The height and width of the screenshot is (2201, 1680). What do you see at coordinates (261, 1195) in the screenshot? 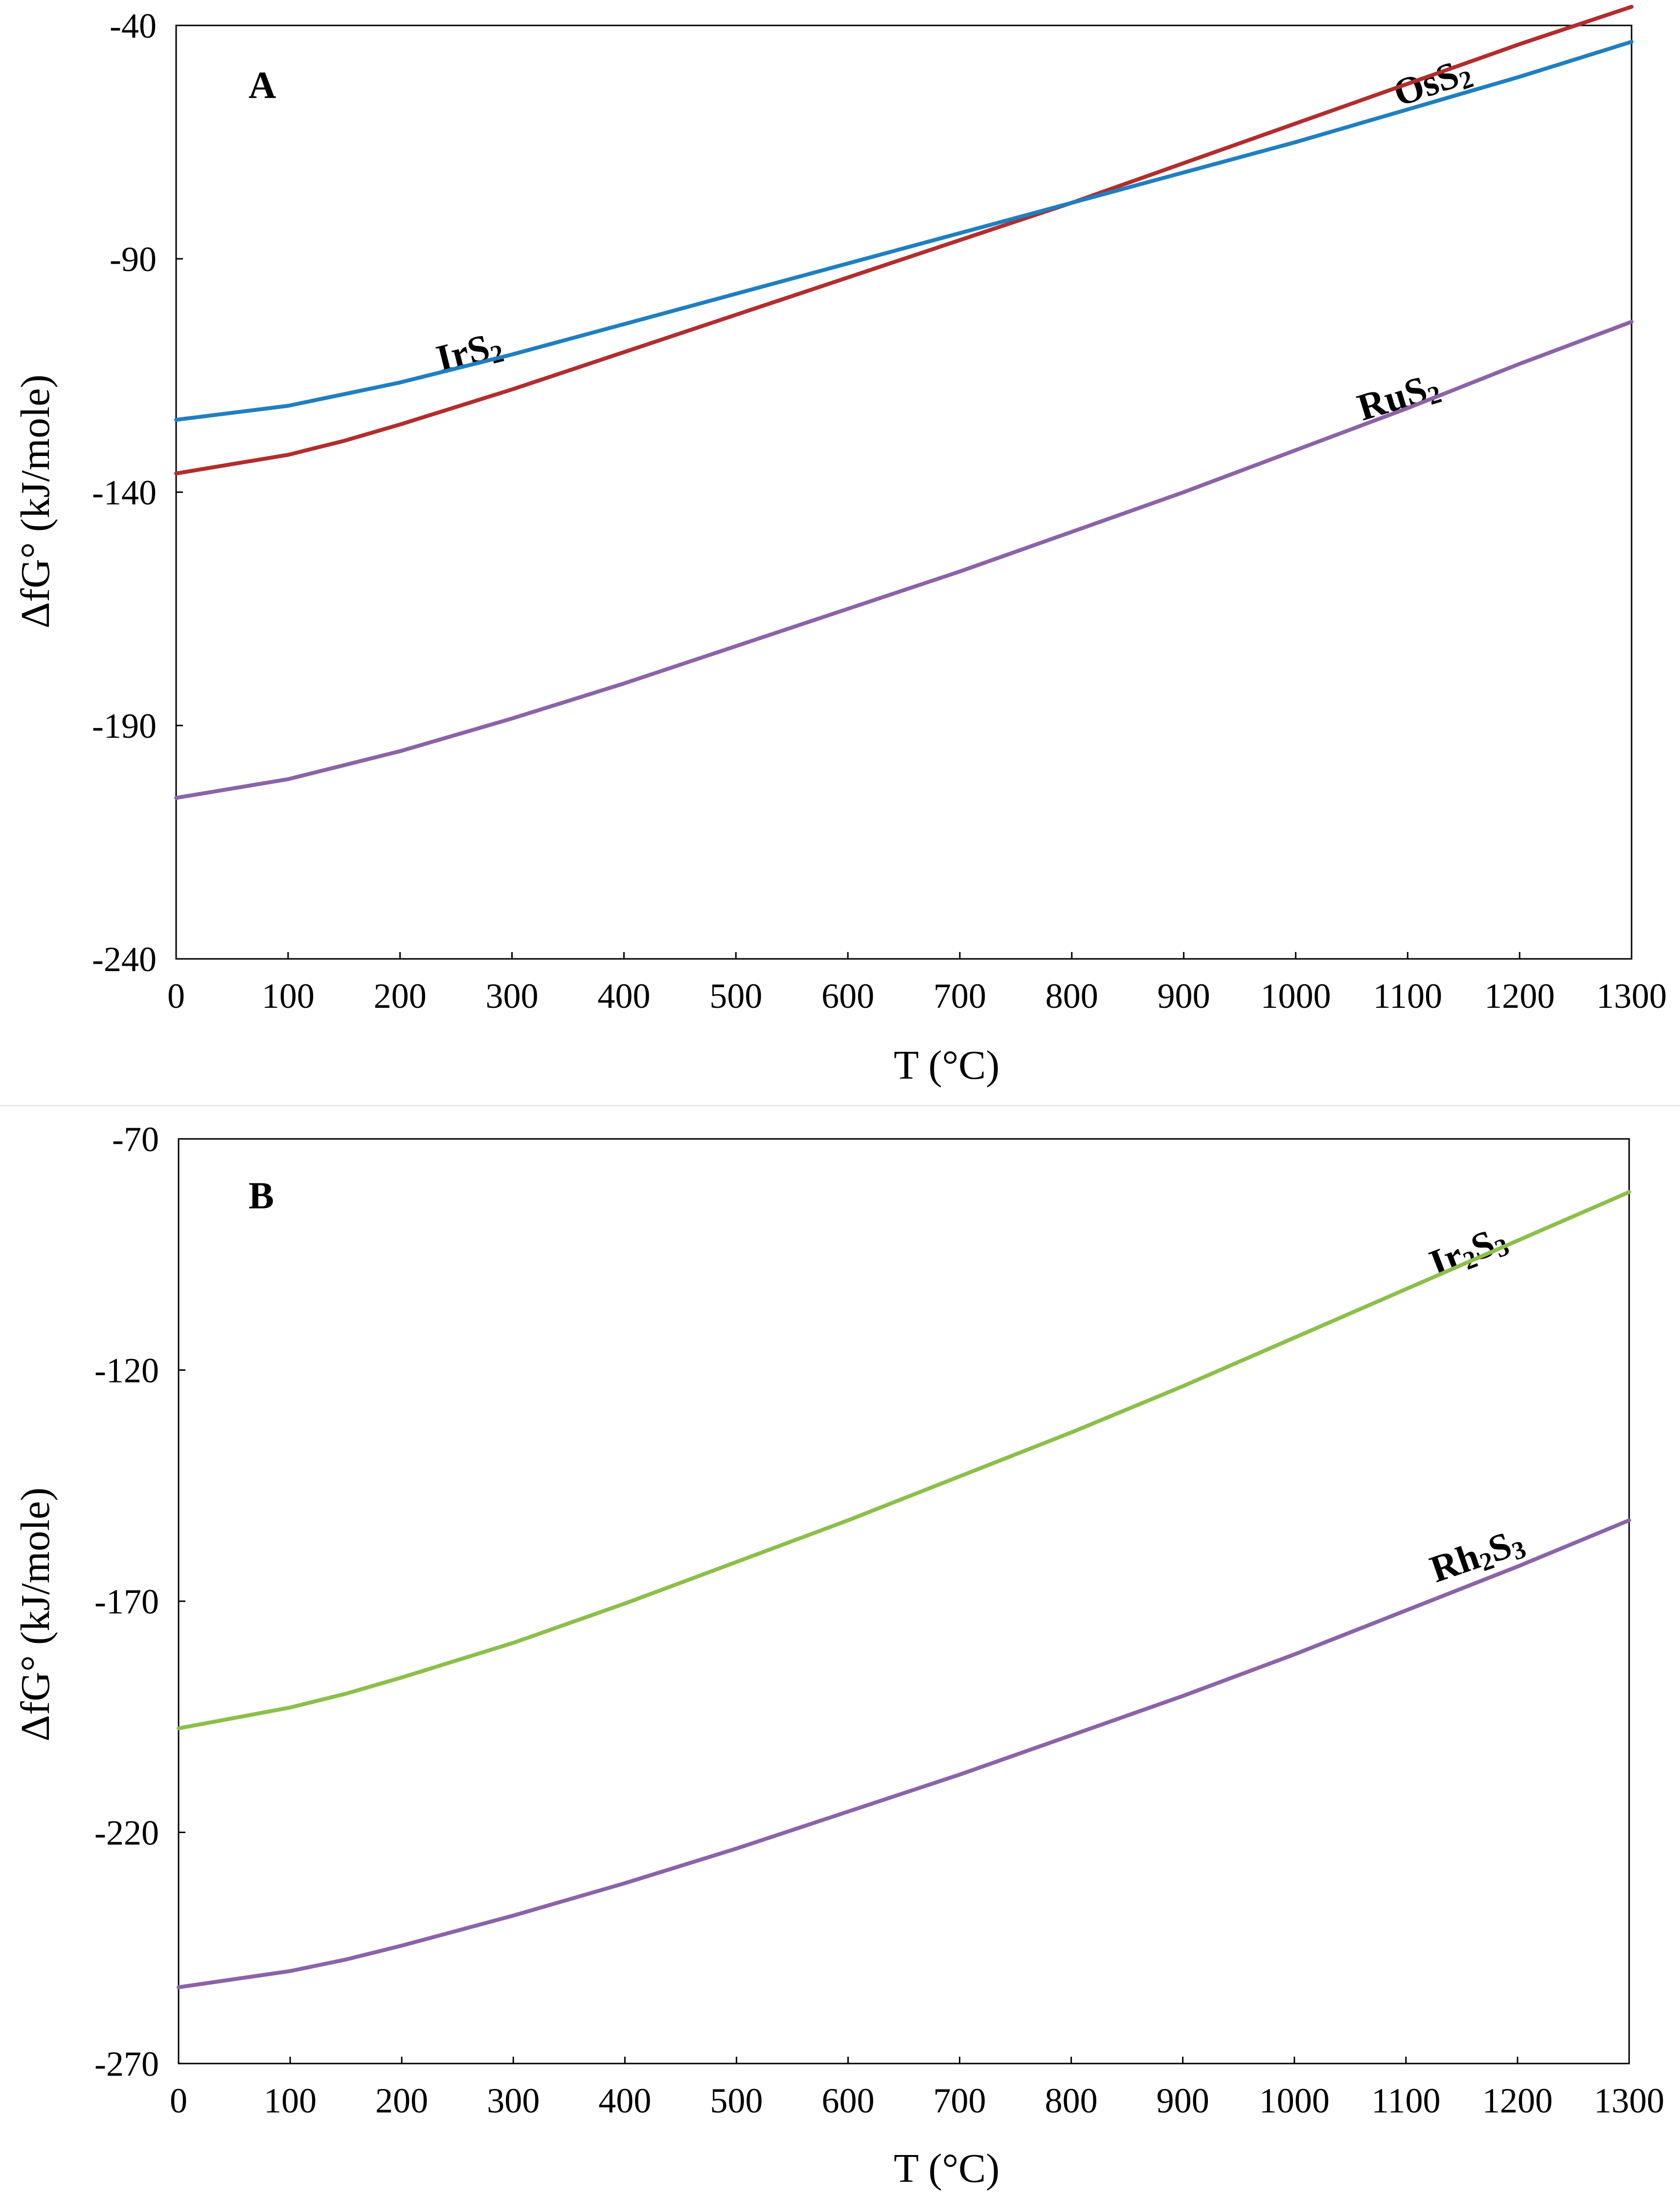
I see `panel-label: B` at bounding box center [261, 1195].